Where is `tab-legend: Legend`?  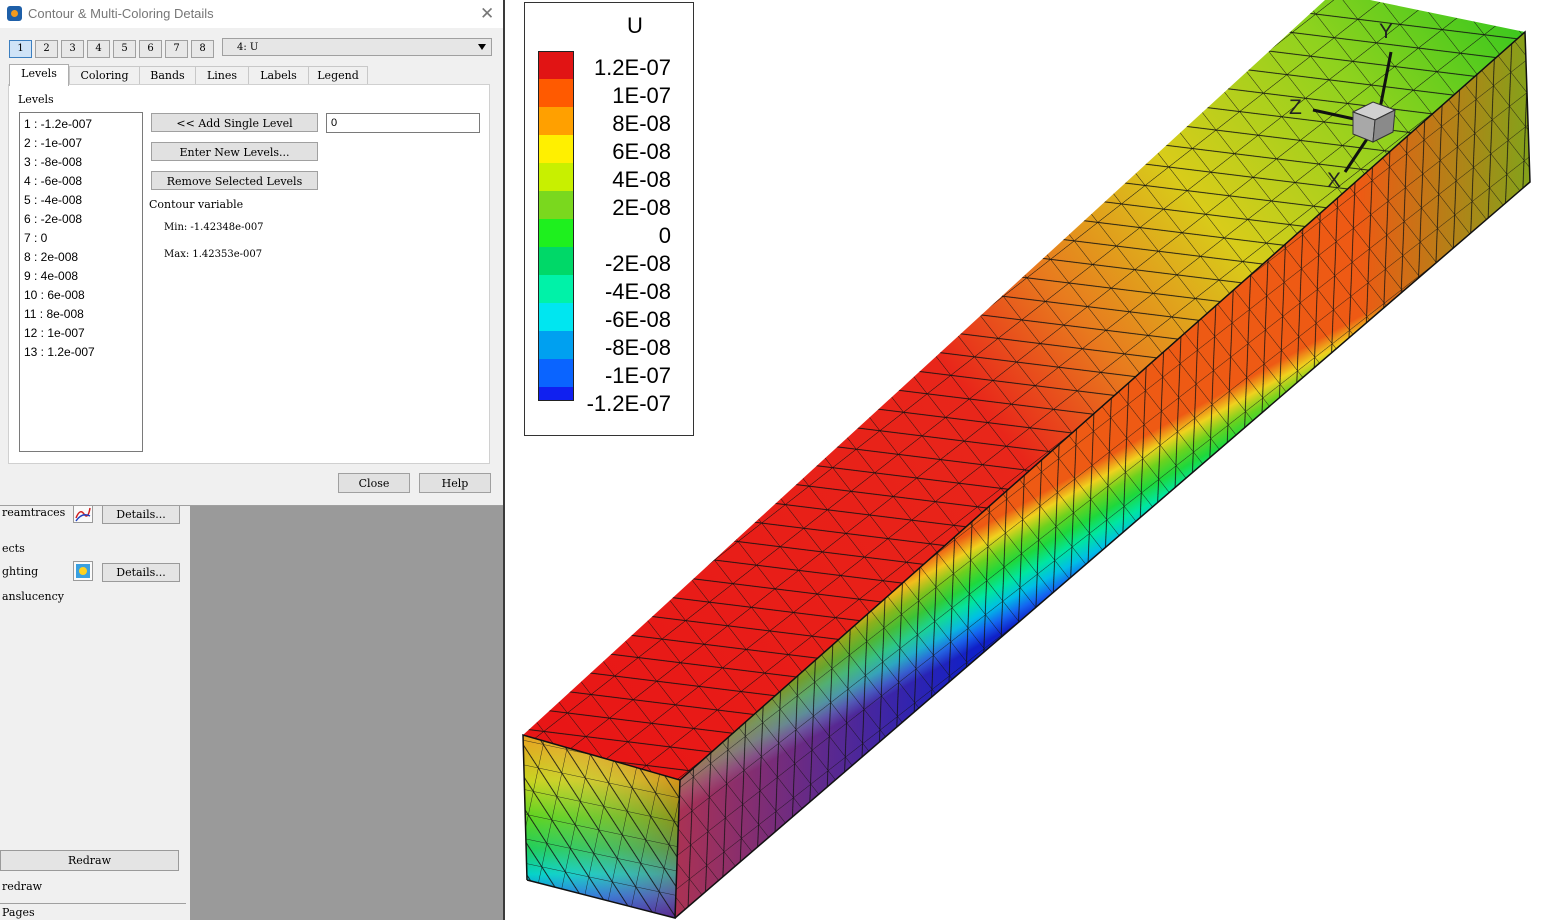 tab-legend: Legend is located at coordinates (338, 75).